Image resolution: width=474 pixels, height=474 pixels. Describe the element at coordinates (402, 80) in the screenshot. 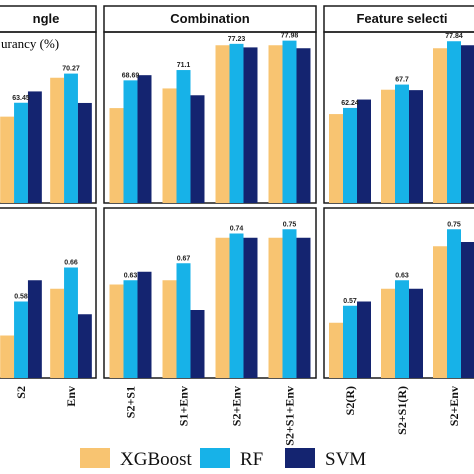

I see `data-label-accuracy-1: 67.7` at that location.